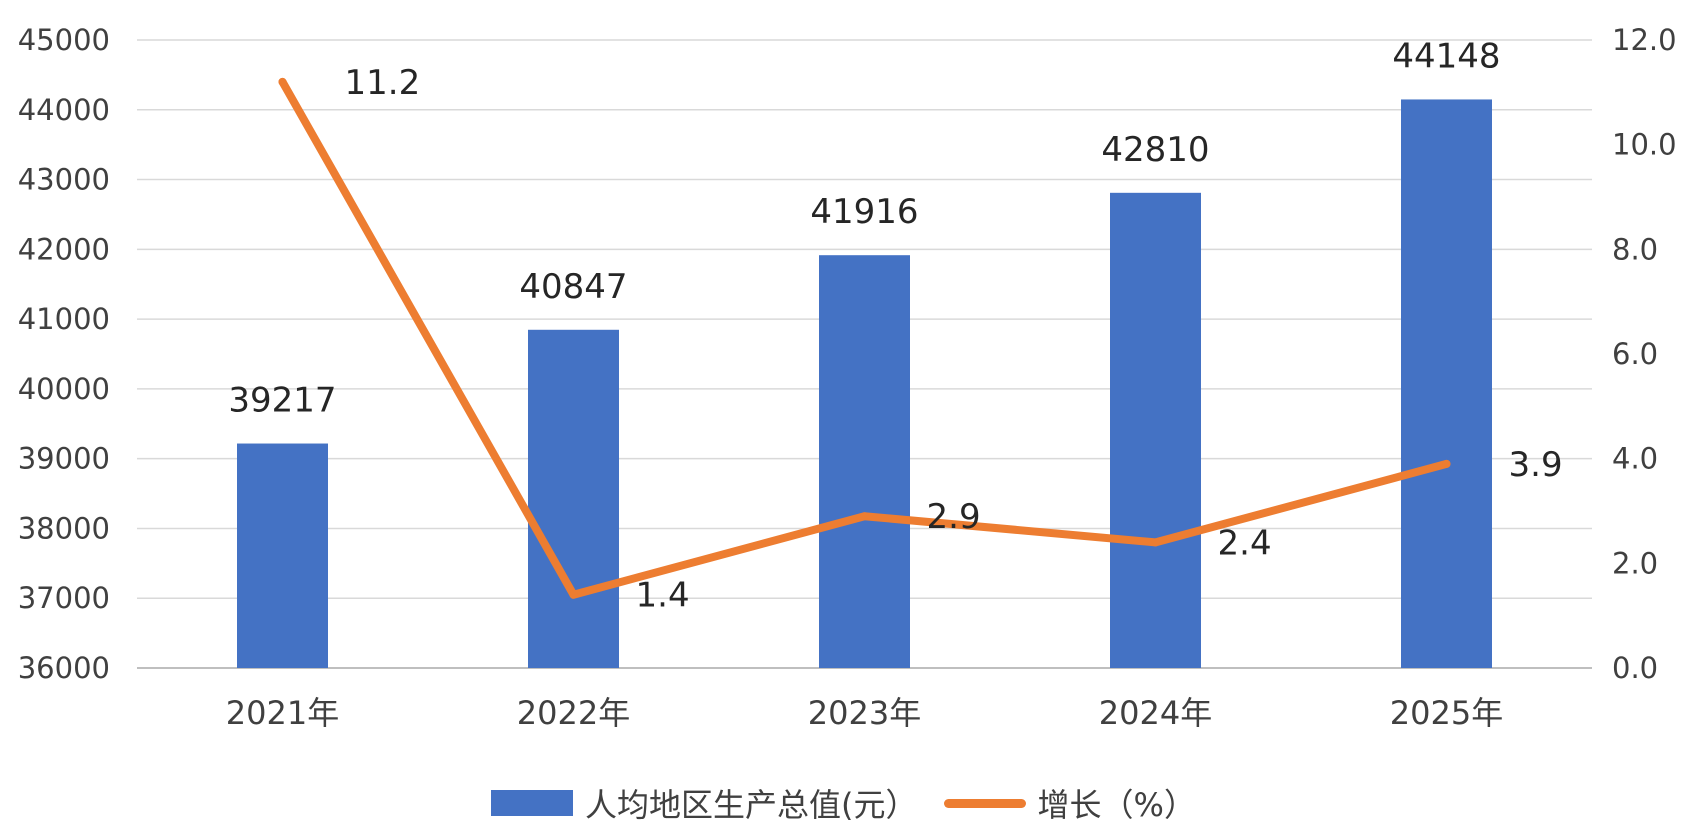  I want to click on x-tick-label: 2024年, so click(1155, 713).